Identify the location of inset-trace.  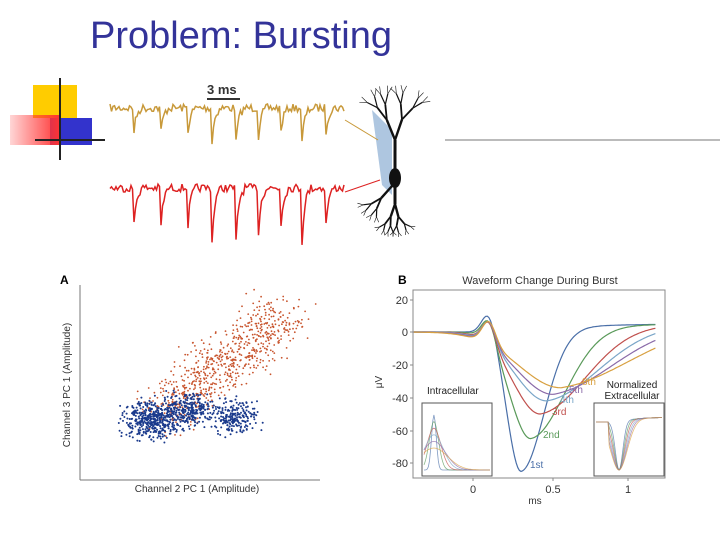
(456, 459).